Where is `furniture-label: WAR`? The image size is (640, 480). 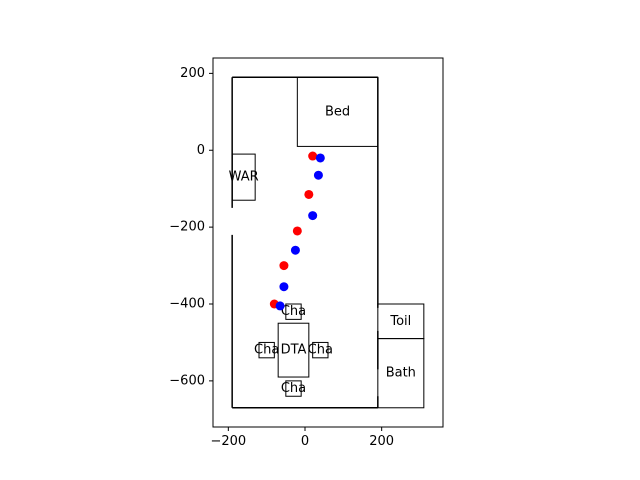 furniture-label: WAR is located at coordinates (244, 177).